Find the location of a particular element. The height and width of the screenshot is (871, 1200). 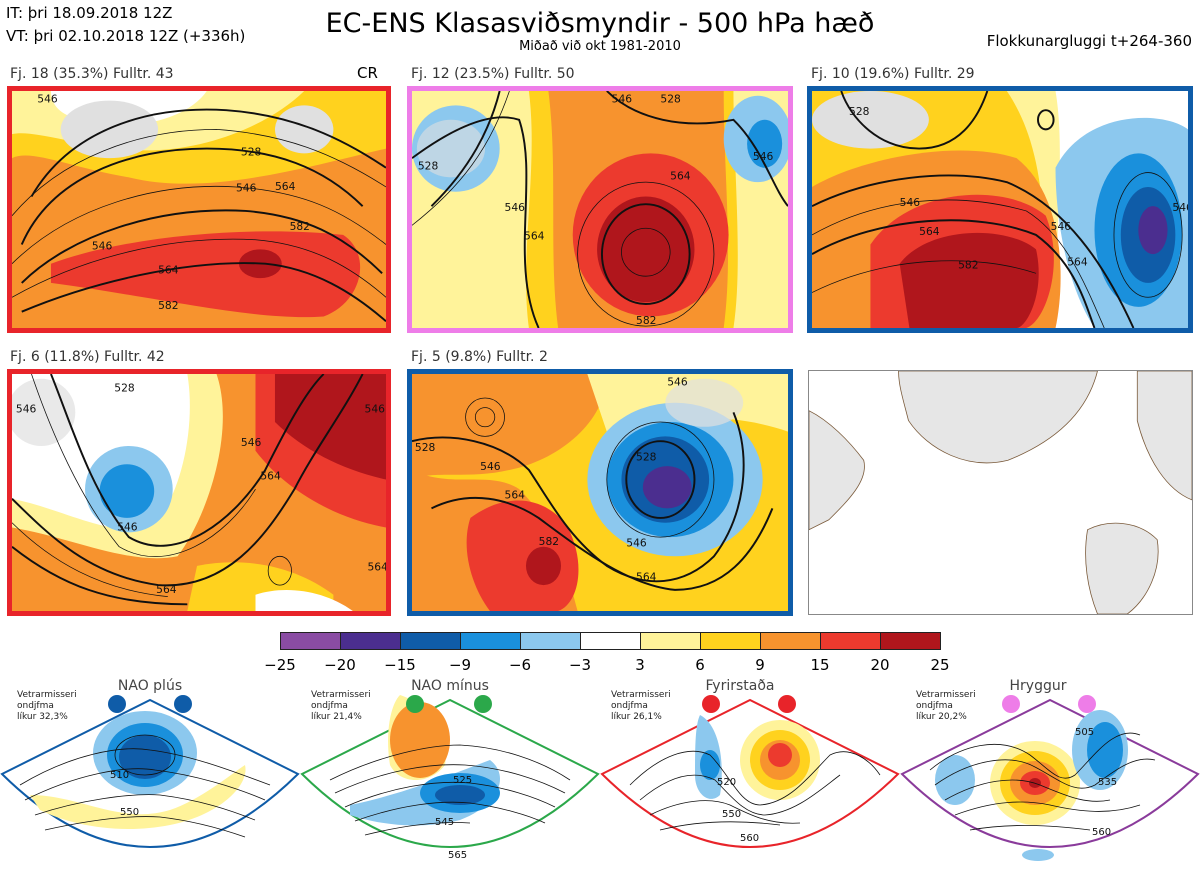

cluster-map-2: 546 528 564 546 564 582 528 546 is located at coordinates (600, 209).